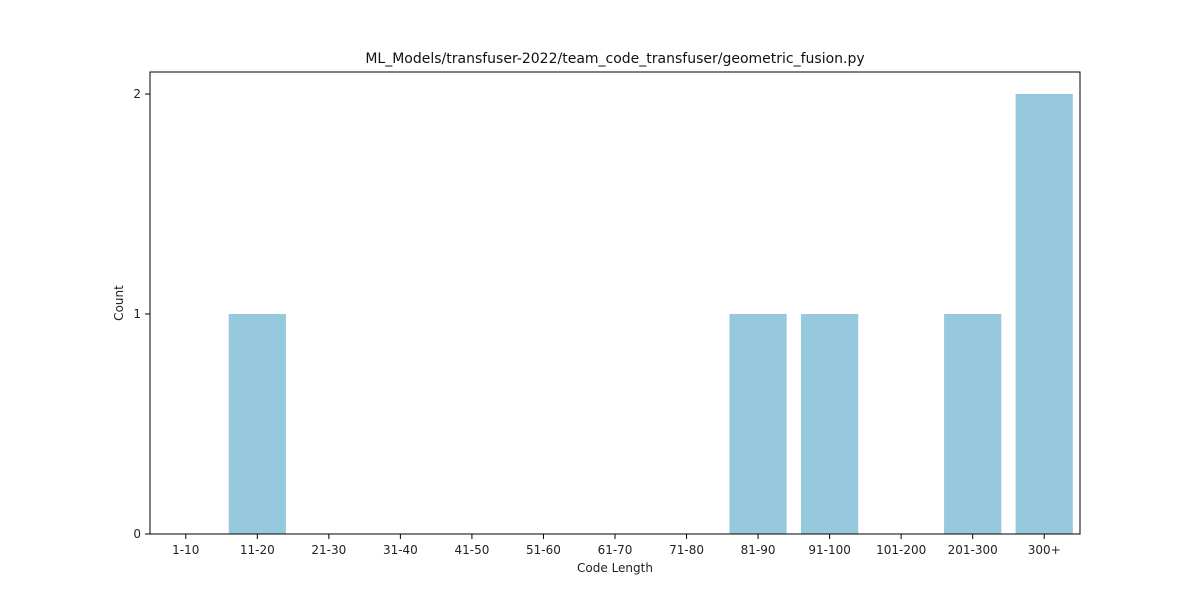  What do you see at coordinates (829, 550) in the screenshot?
I see `x-tick-label: 91-100` at bounding box center [829, 550].